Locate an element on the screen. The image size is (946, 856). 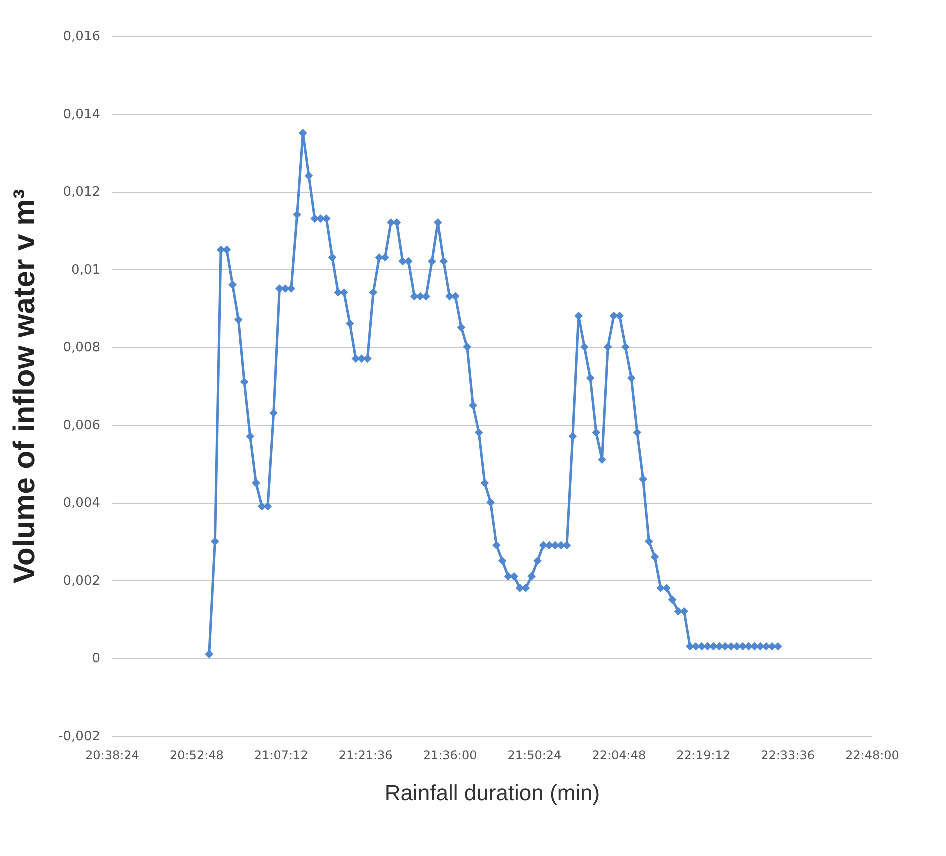
x-tick-label: 21:21:36 is located at coordinates (365, 755).